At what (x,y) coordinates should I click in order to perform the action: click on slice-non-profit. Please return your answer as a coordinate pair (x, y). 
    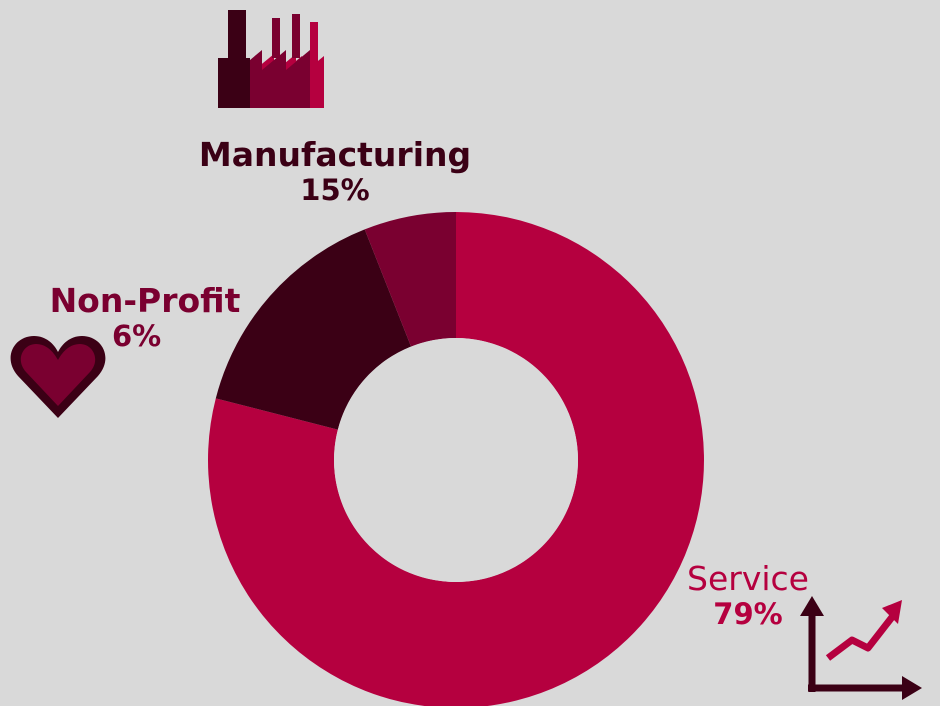
    Looking at the image, I should click on (410, 279).